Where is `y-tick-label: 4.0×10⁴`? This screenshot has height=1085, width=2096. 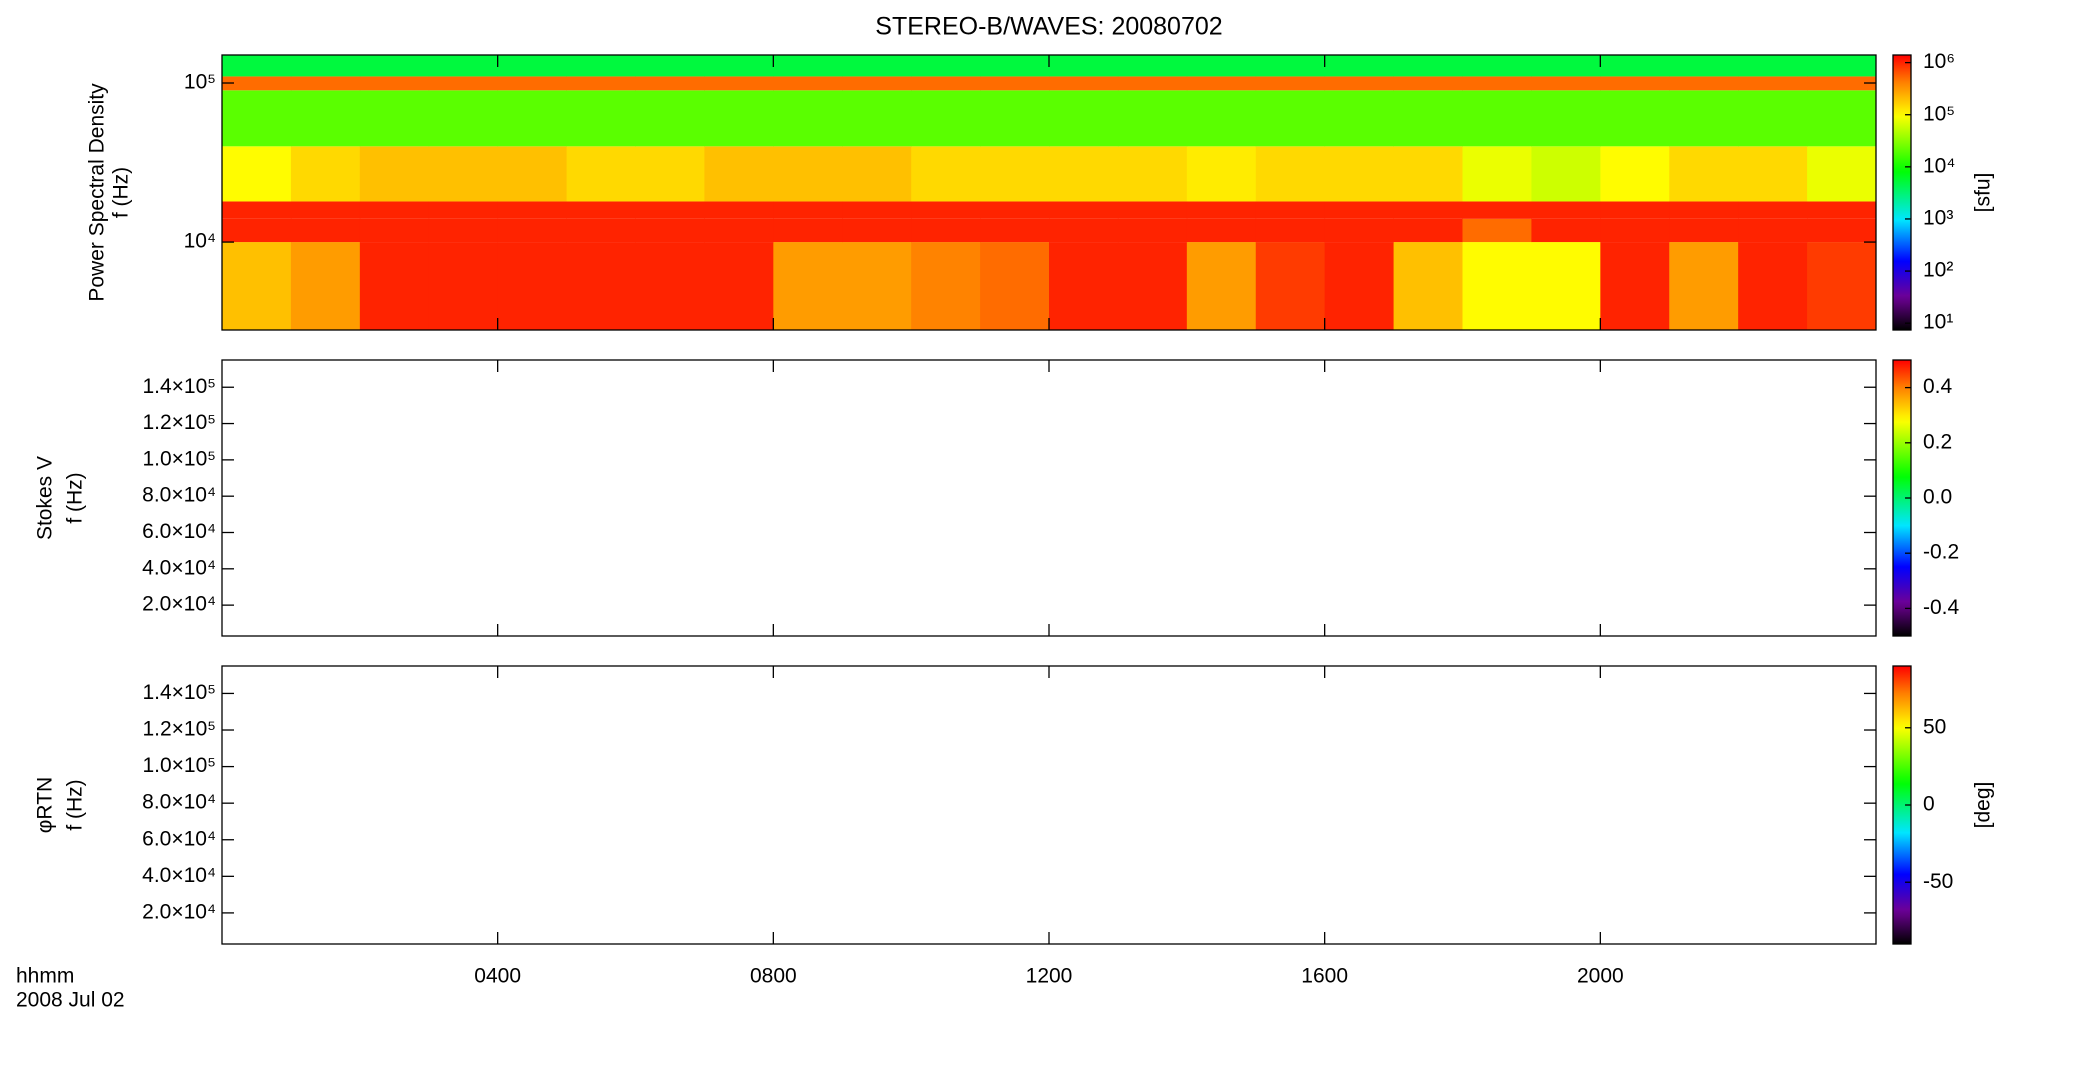
y-tick-label: 4.0×10⁴ is located at coordinates (179, 875).